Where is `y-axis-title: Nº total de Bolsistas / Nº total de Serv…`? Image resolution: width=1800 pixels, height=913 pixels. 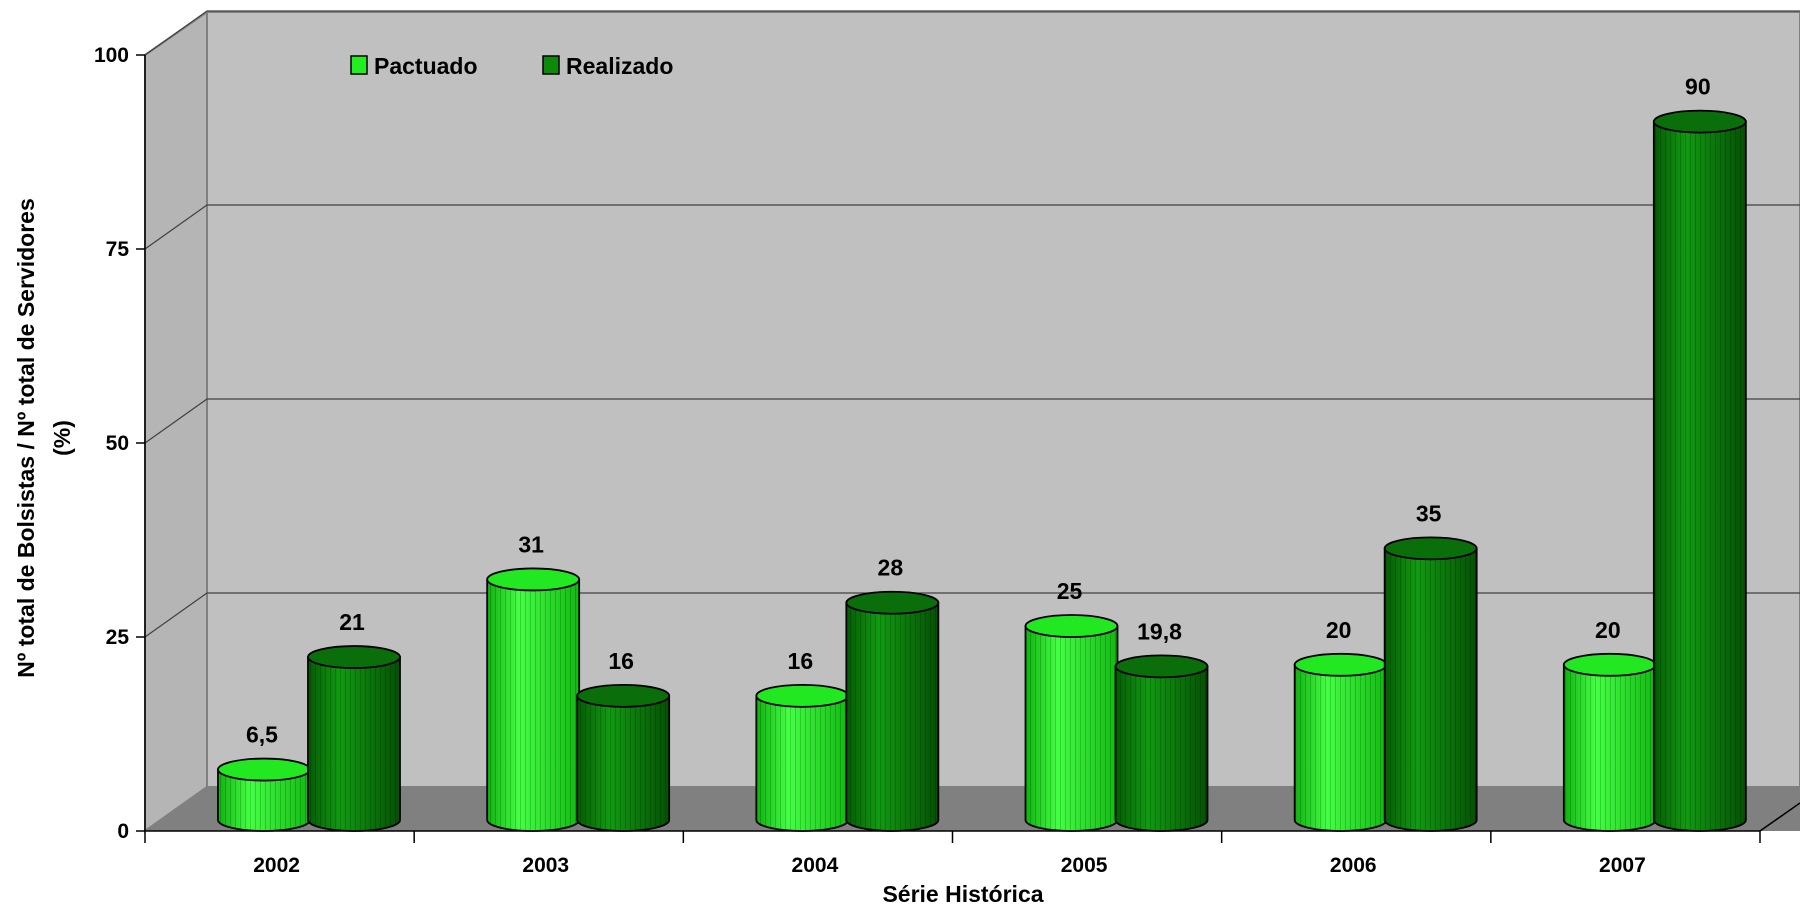 y-axis-title: Nº total de Bolsistas / Nº total de Serv… is located at coordinates (26, 437).